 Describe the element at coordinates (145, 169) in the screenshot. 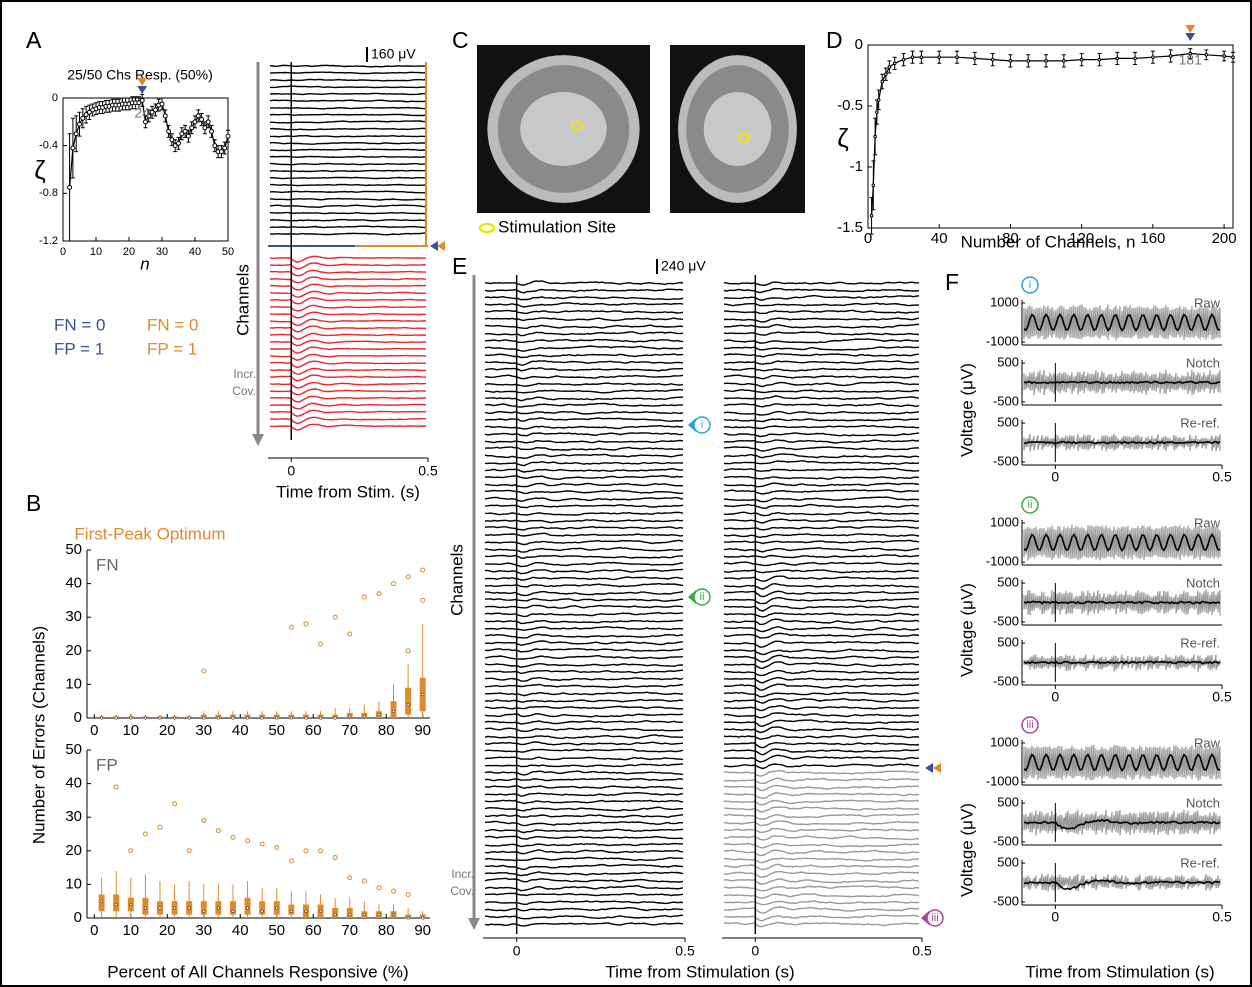

I see `plot-frame` at that location.